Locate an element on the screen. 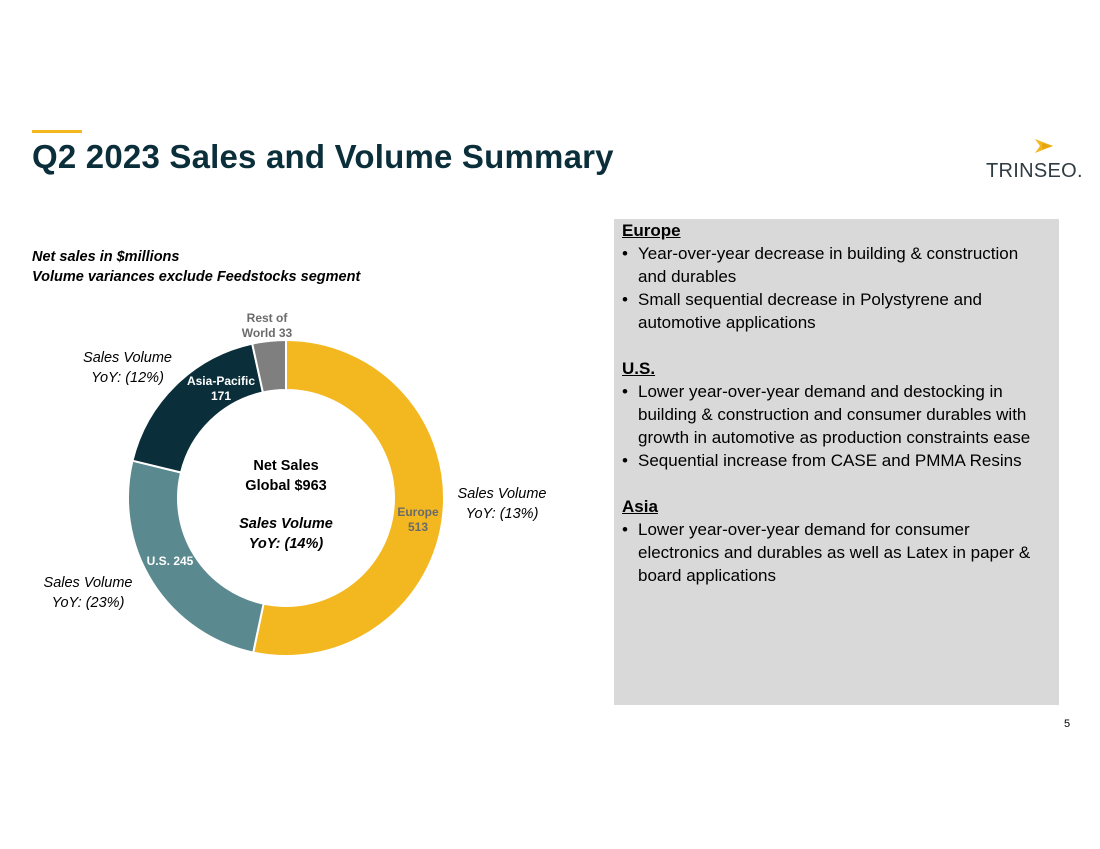  logo-text: TRINSEO. is located at coordinates (1034, 171).